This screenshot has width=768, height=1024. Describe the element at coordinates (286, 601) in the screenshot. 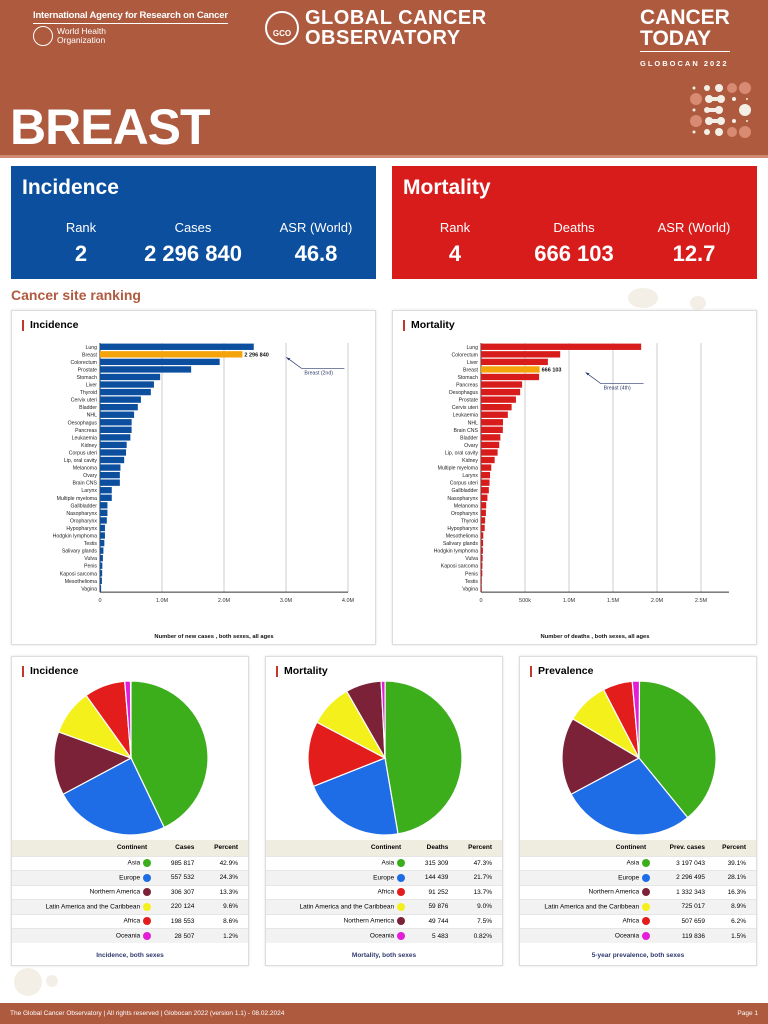

I see `x-tick-label: 3.0M` at that location.